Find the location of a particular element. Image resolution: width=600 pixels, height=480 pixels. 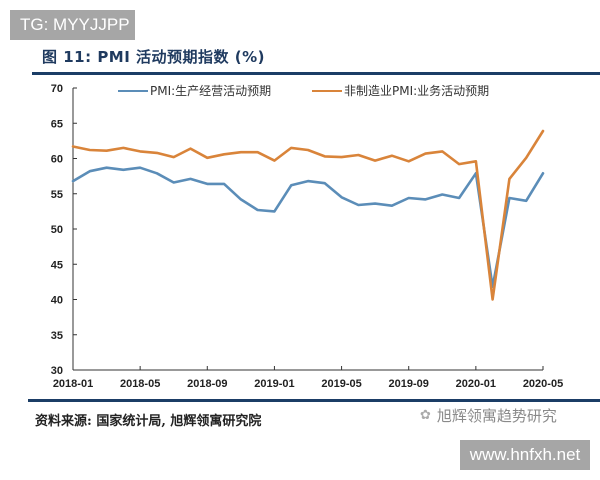

brand-watermark: ✿ 旭辉领寓趋势研究 is located at coordinates (488, 415).